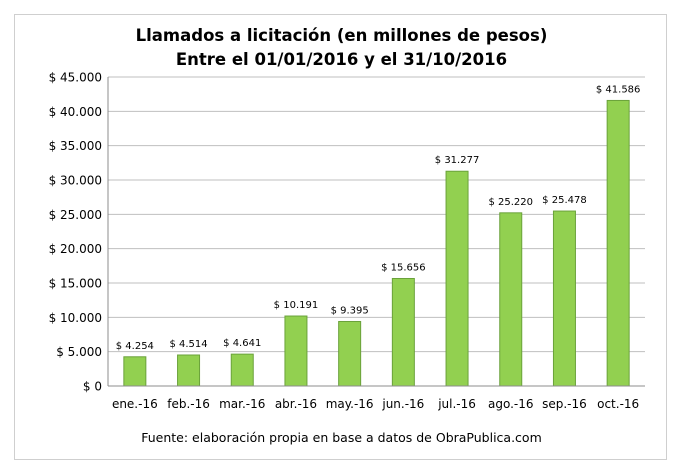 Image resolution: width=683 pixels, height=474 pixels. I want to click on y-tick-label: $ 20.000, so click(75, 249).